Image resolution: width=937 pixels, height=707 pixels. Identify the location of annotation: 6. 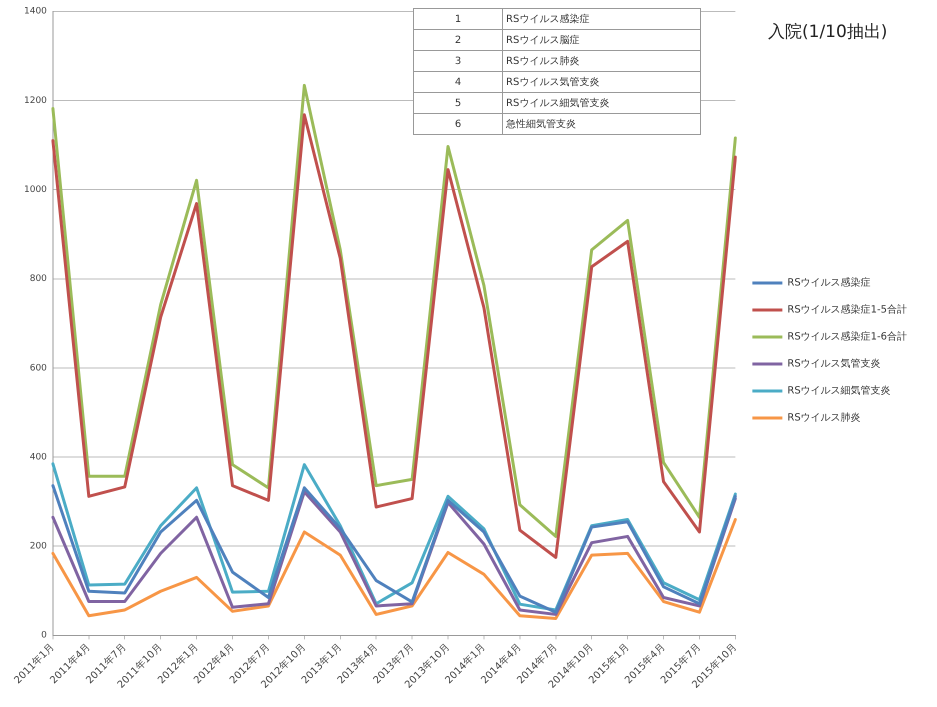
(458, 124).